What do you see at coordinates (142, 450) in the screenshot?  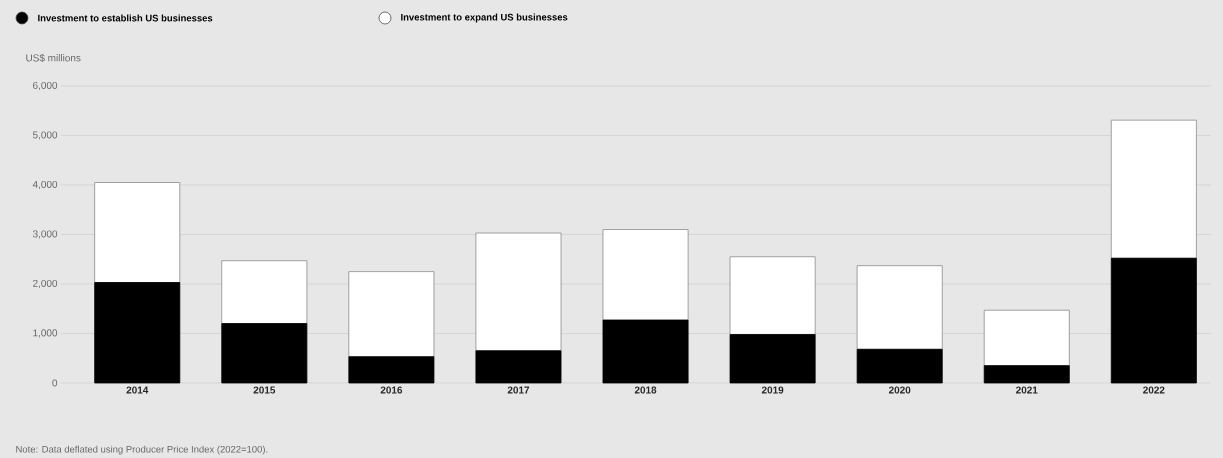 I see `text: Note: Data deflated using Producer Price Index (2022=100).` at bounding box center [142, 450].